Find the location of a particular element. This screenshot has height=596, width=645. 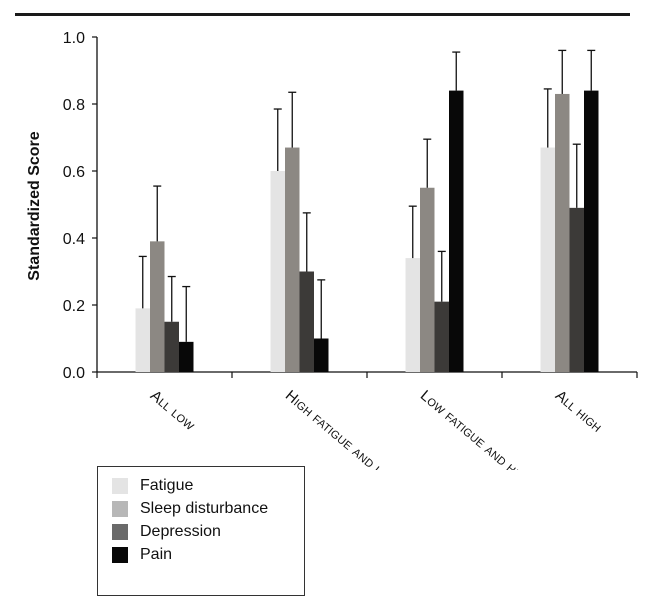

y-tick-label: 0.0 is located at coordinates (74, 373).